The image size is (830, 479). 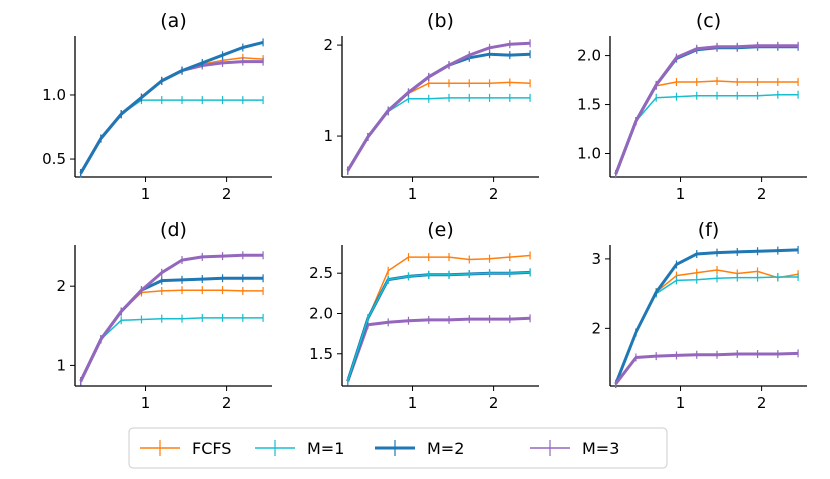 I want to click on legend-item-m1: M=1, so click(x=299, y=448).